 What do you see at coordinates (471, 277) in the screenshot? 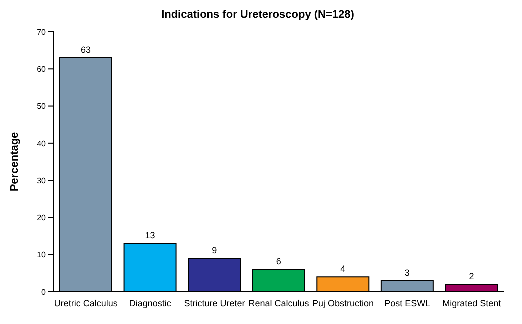
I see `data-label: 2` at bounding box center [471, 277].